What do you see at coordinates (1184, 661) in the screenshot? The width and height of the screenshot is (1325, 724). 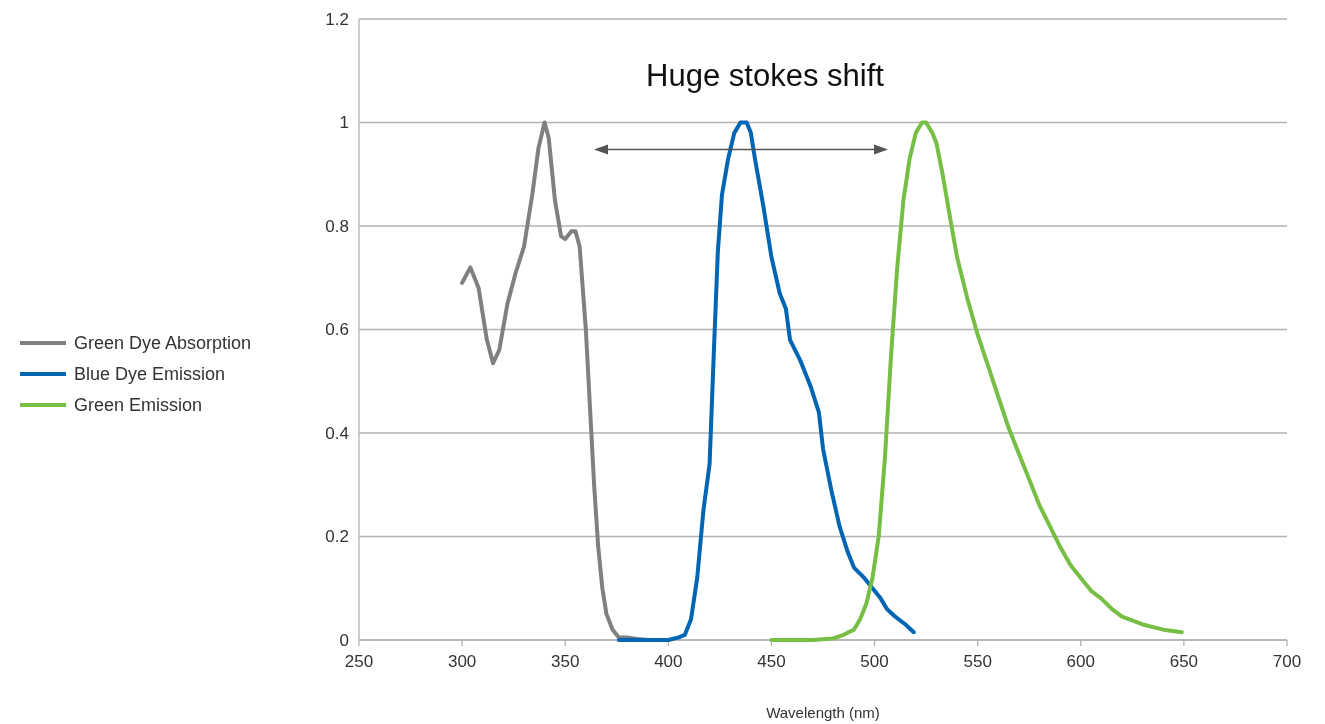 I see `x-tick-label: 650` at bounding box center [1184, 661].